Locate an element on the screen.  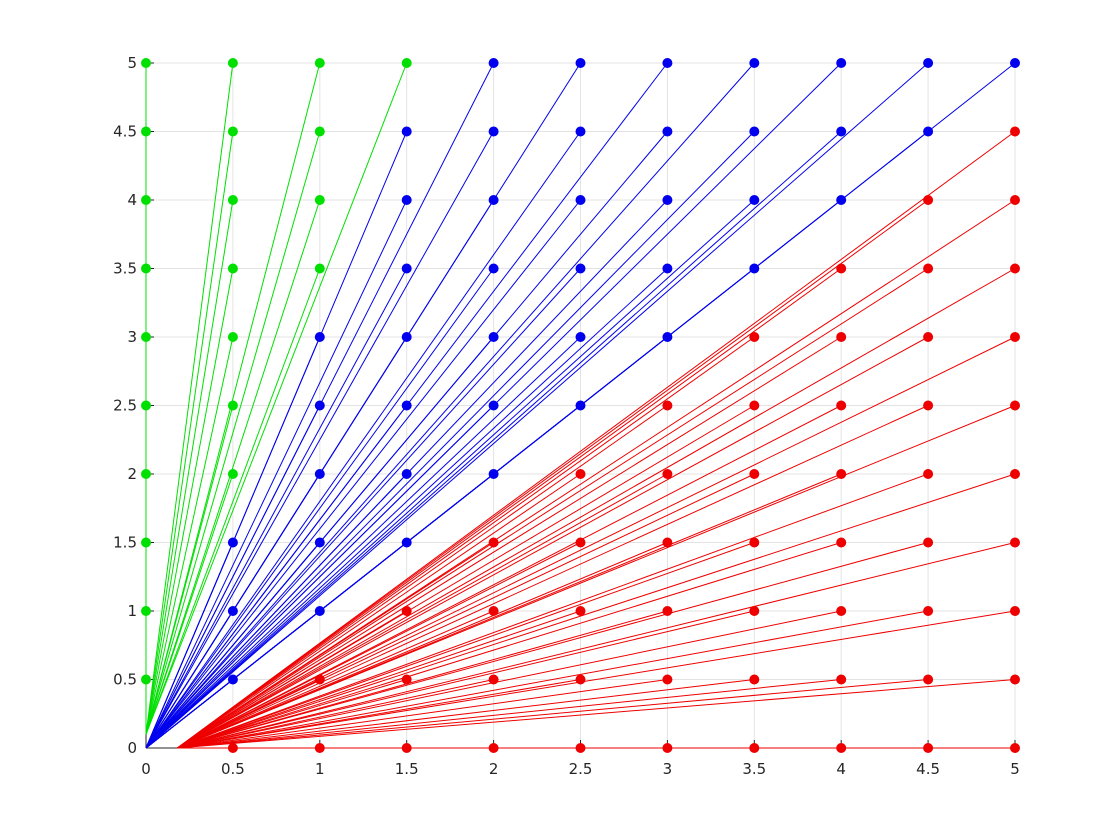
y-tick-label: 1 is located at coordinates (132, 611).